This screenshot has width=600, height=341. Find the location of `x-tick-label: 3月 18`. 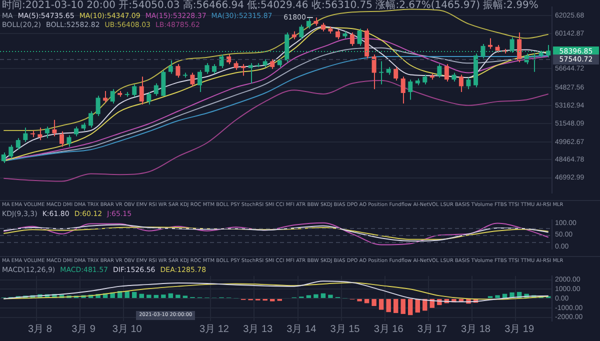

x-tick-label: 3月 18 is located at coordinates (476, 329).